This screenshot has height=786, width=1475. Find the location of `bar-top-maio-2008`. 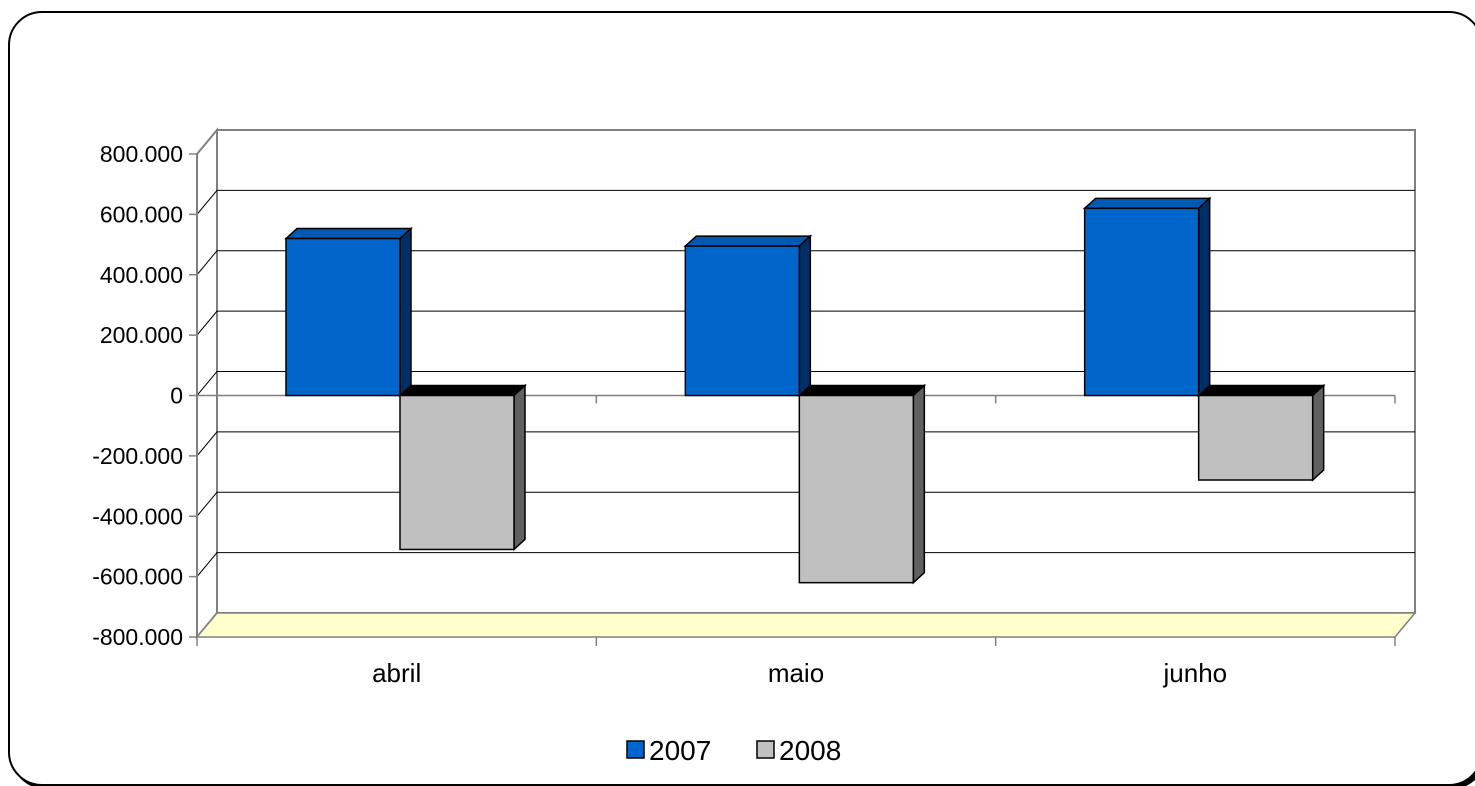

bar-top-maio-2008 is located at coordinates (862, 390).